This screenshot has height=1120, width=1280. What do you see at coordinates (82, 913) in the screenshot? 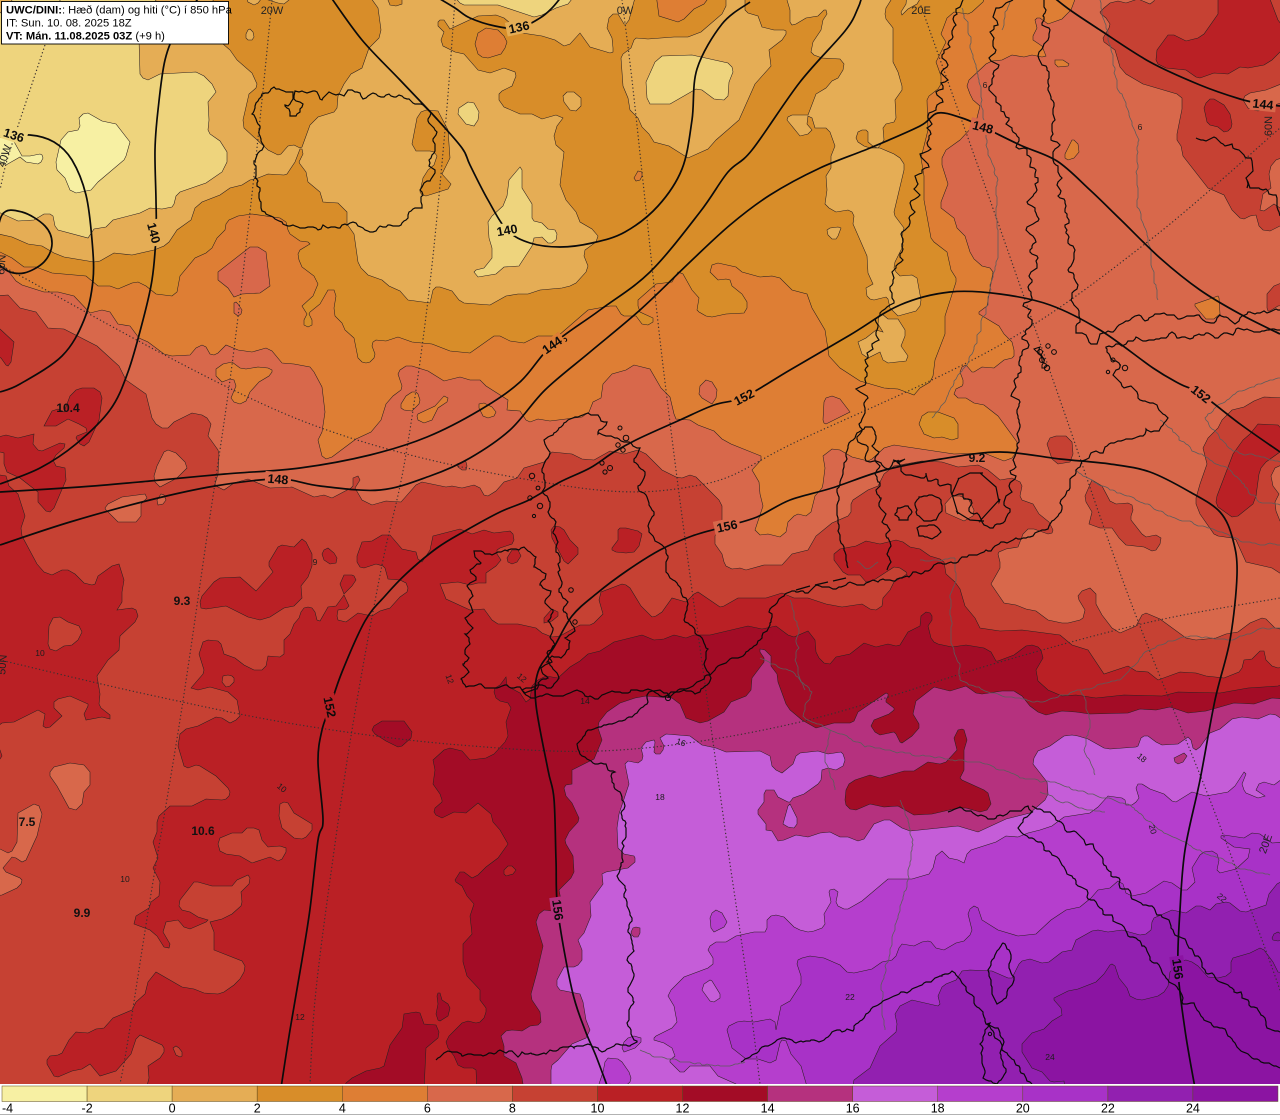
I see `svg-text: 9.9` at bounding box center [82, 913].